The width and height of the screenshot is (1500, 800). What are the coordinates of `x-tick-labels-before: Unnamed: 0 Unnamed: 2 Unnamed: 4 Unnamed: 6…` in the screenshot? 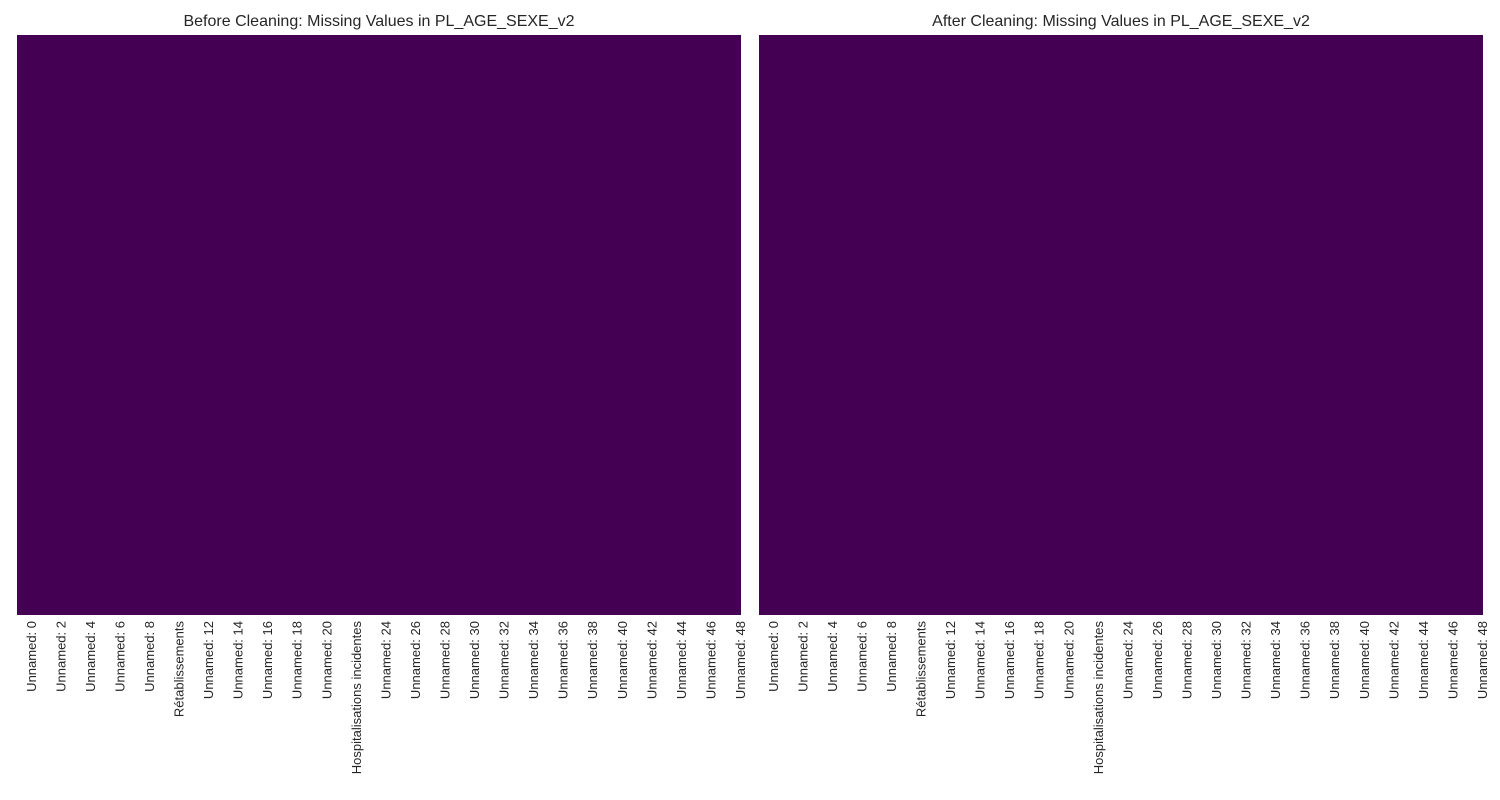 It's located at (386, 698).